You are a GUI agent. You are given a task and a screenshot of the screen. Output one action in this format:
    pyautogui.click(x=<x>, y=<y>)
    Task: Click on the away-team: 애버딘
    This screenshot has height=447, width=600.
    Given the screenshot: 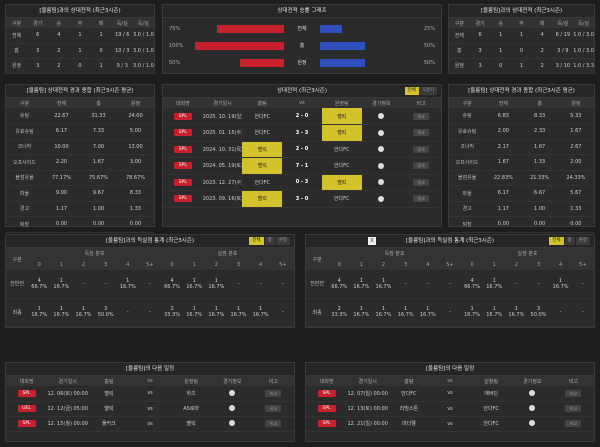 What is the action you would take?
    pyautogui.click(x=491, y=394)
    